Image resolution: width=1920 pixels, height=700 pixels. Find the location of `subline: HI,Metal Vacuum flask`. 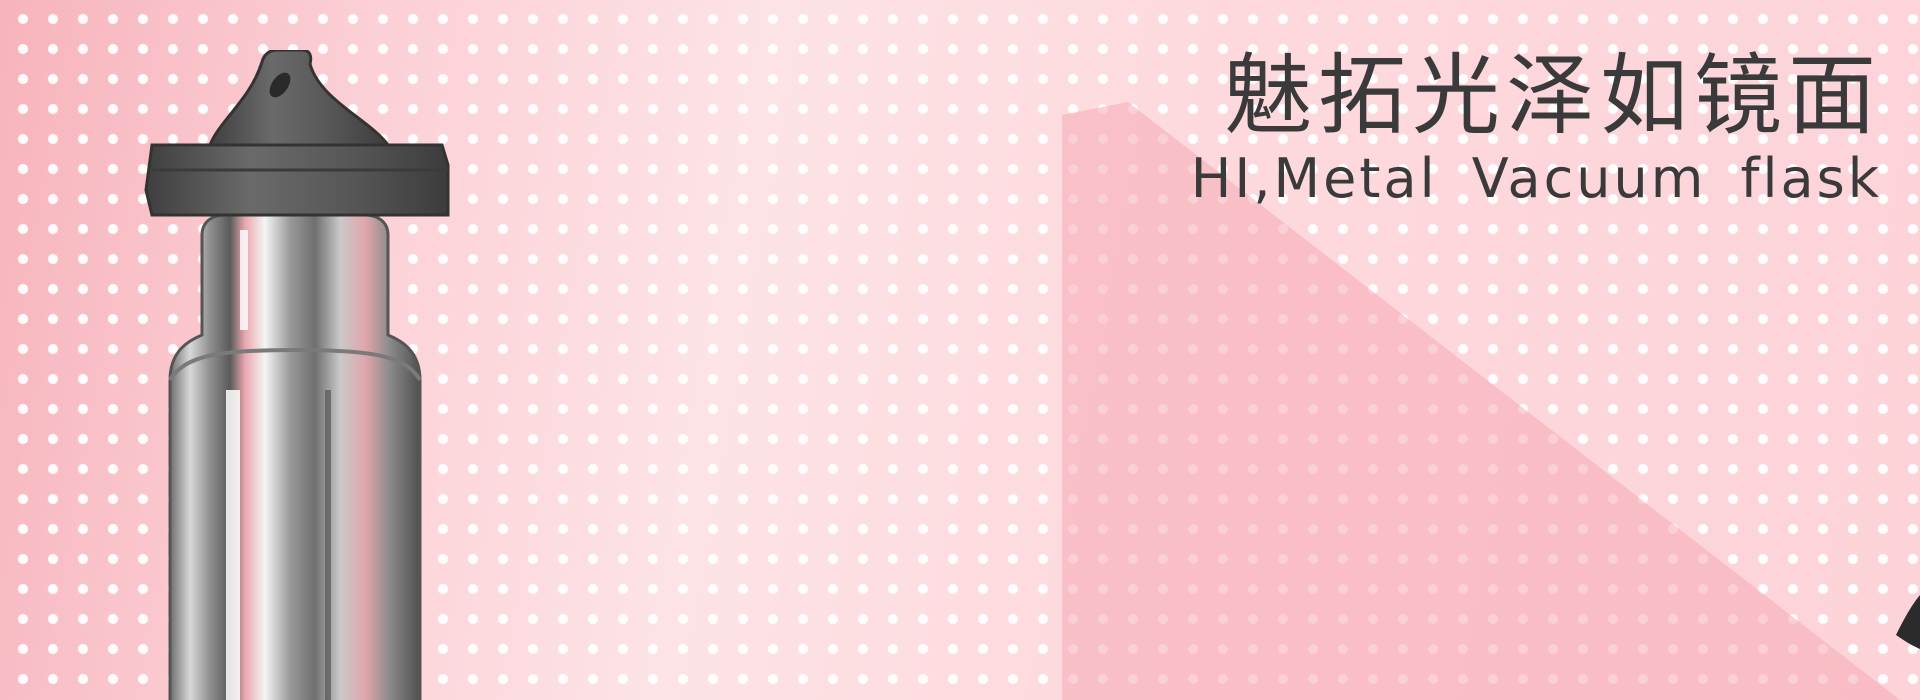

subline: HI,Metal Vacuum flask is located at coordinates (1536, 178).